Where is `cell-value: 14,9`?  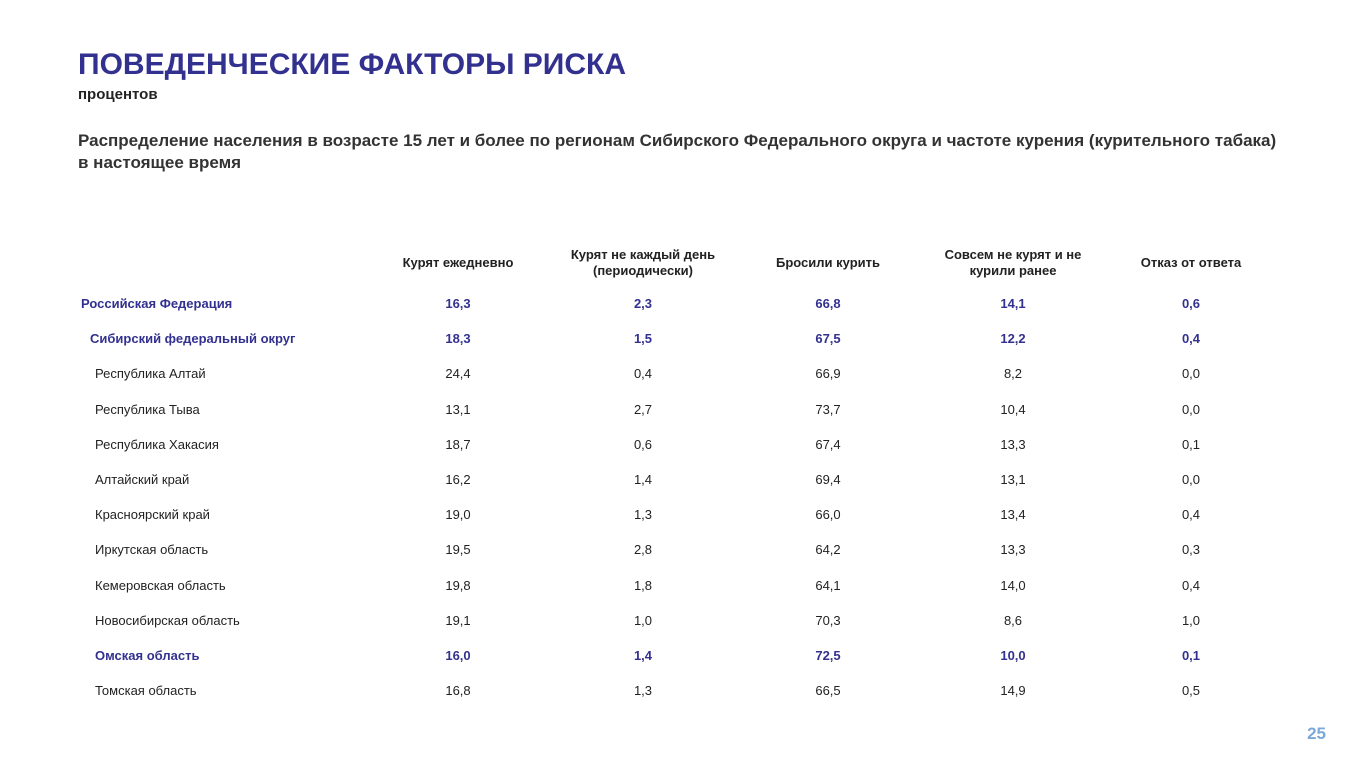
cell-value: 14,9 is located at coordinates (1013, 691).